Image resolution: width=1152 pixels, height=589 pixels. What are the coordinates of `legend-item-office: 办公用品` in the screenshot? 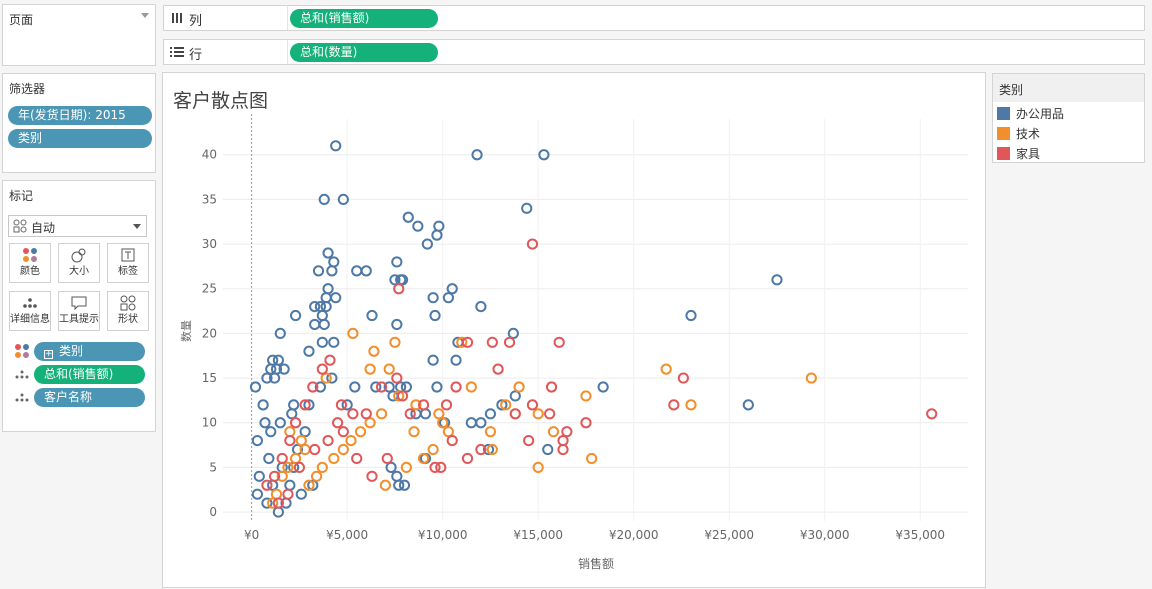 It's located at (1030, 113).